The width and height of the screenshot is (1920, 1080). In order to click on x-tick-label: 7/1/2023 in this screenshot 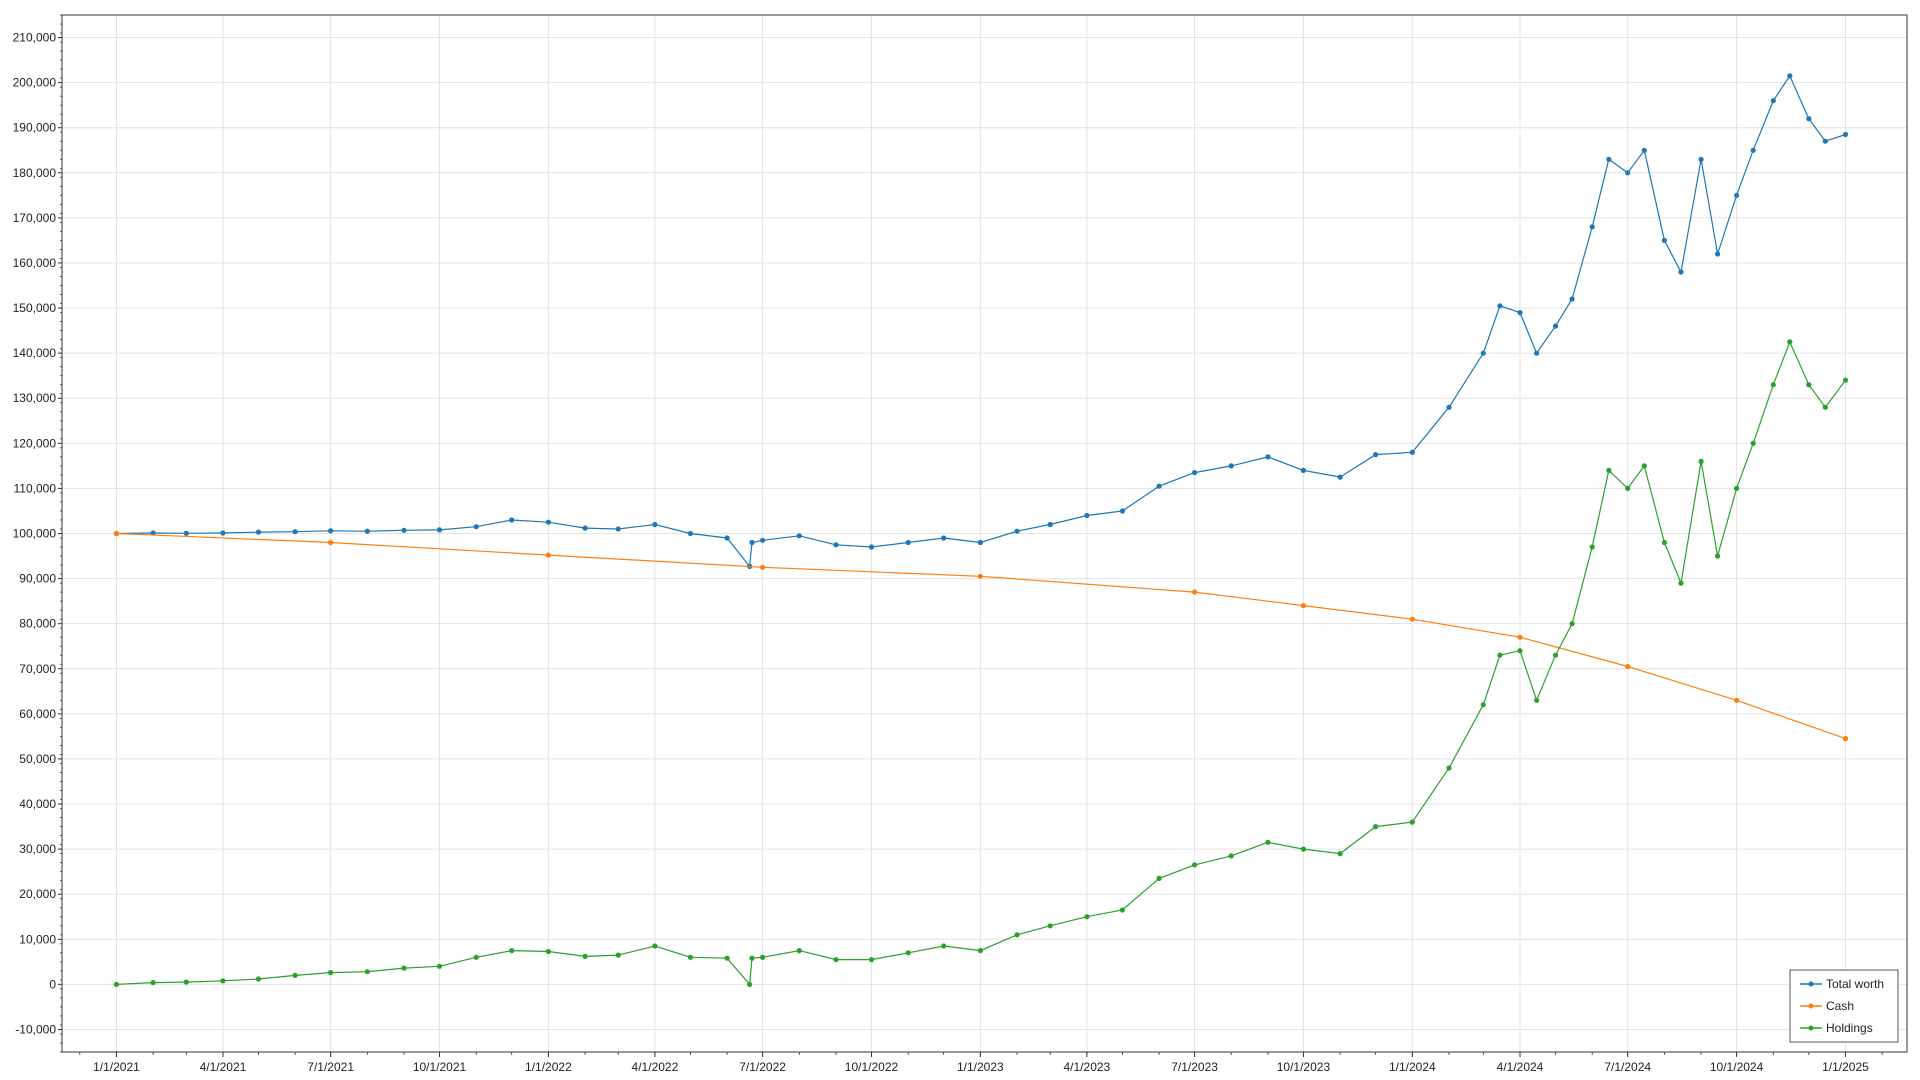, I will do `click(1194, 1067)`.